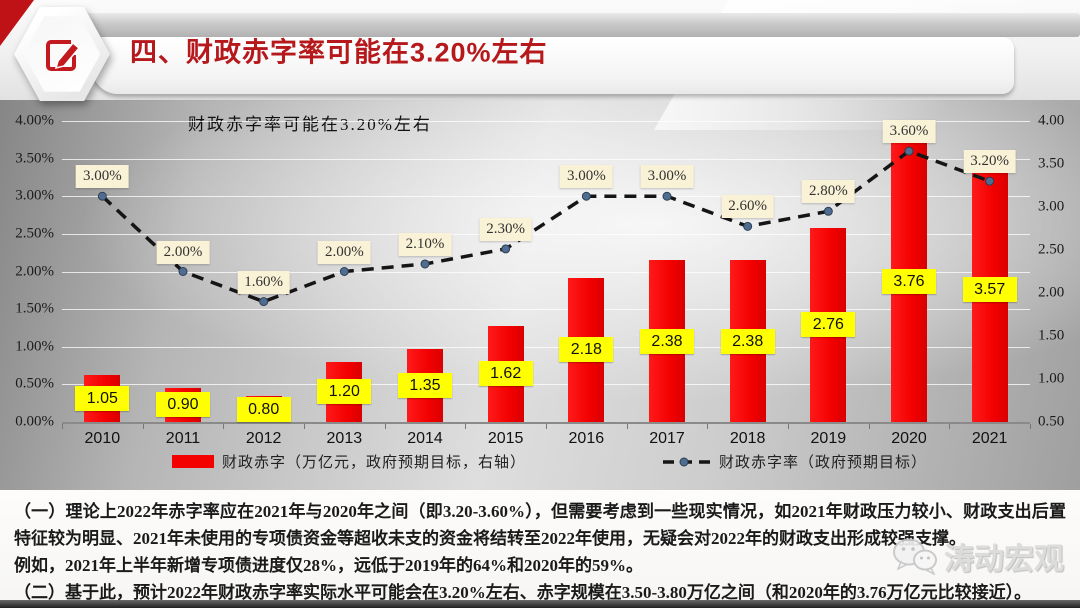 The width and height of the screenshot is (1080, 608). What do you see at coordinates (425, 438) in the screenshot?
I see `x-axis-year-label: 2014` at bounding box center [425, 438].